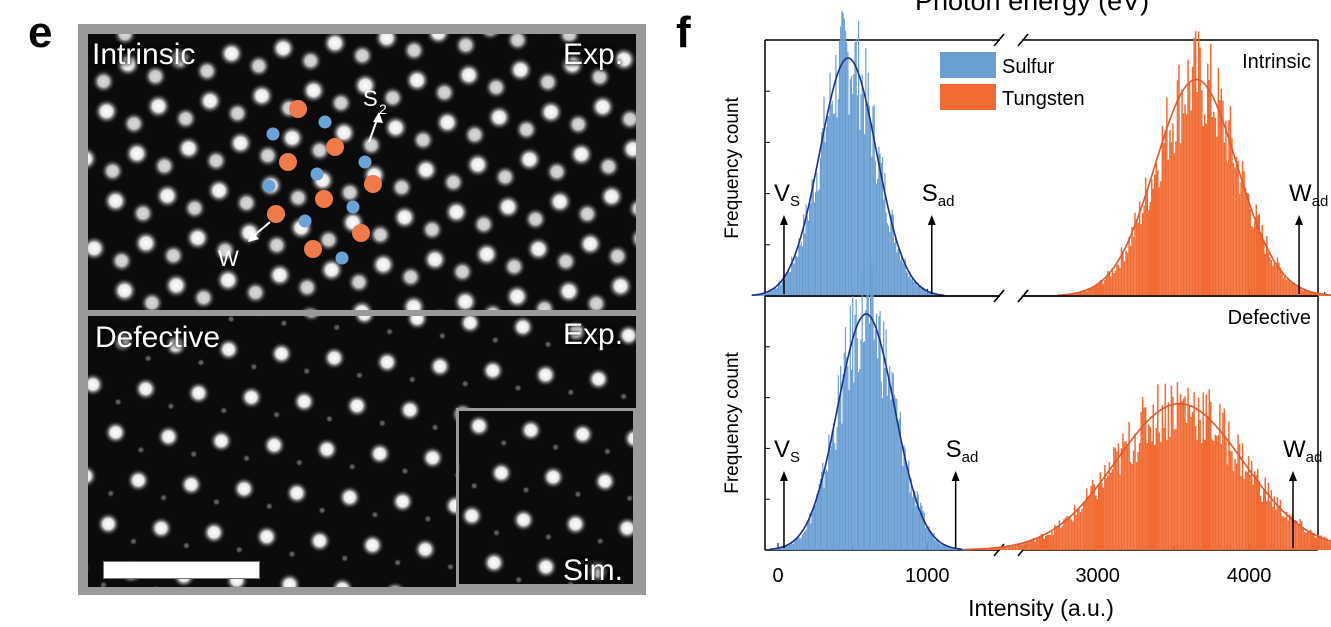 This screenshot has width=1331, height=627. What do you see at coordinates (298, 109) in the screenshot?
I see `tungsten-marker` at bounding box center [298, 109].